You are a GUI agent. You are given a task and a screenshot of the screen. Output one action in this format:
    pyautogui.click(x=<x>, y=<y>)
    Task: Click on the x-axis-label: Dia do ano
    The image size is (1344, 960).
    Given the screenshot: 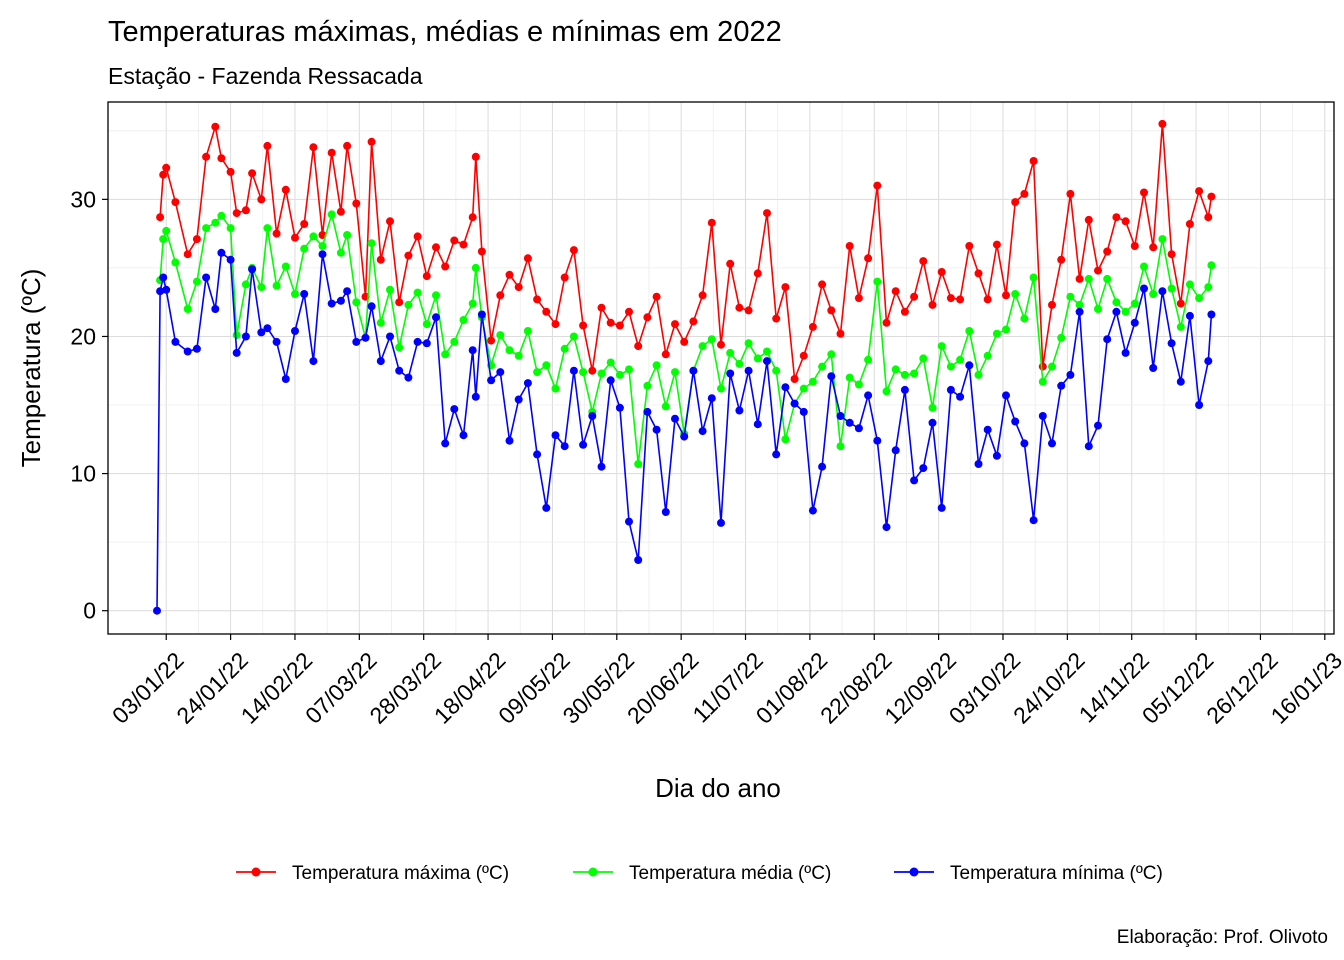 What is the action you would take?
    pyautogui.click(x=718, y=788)
    